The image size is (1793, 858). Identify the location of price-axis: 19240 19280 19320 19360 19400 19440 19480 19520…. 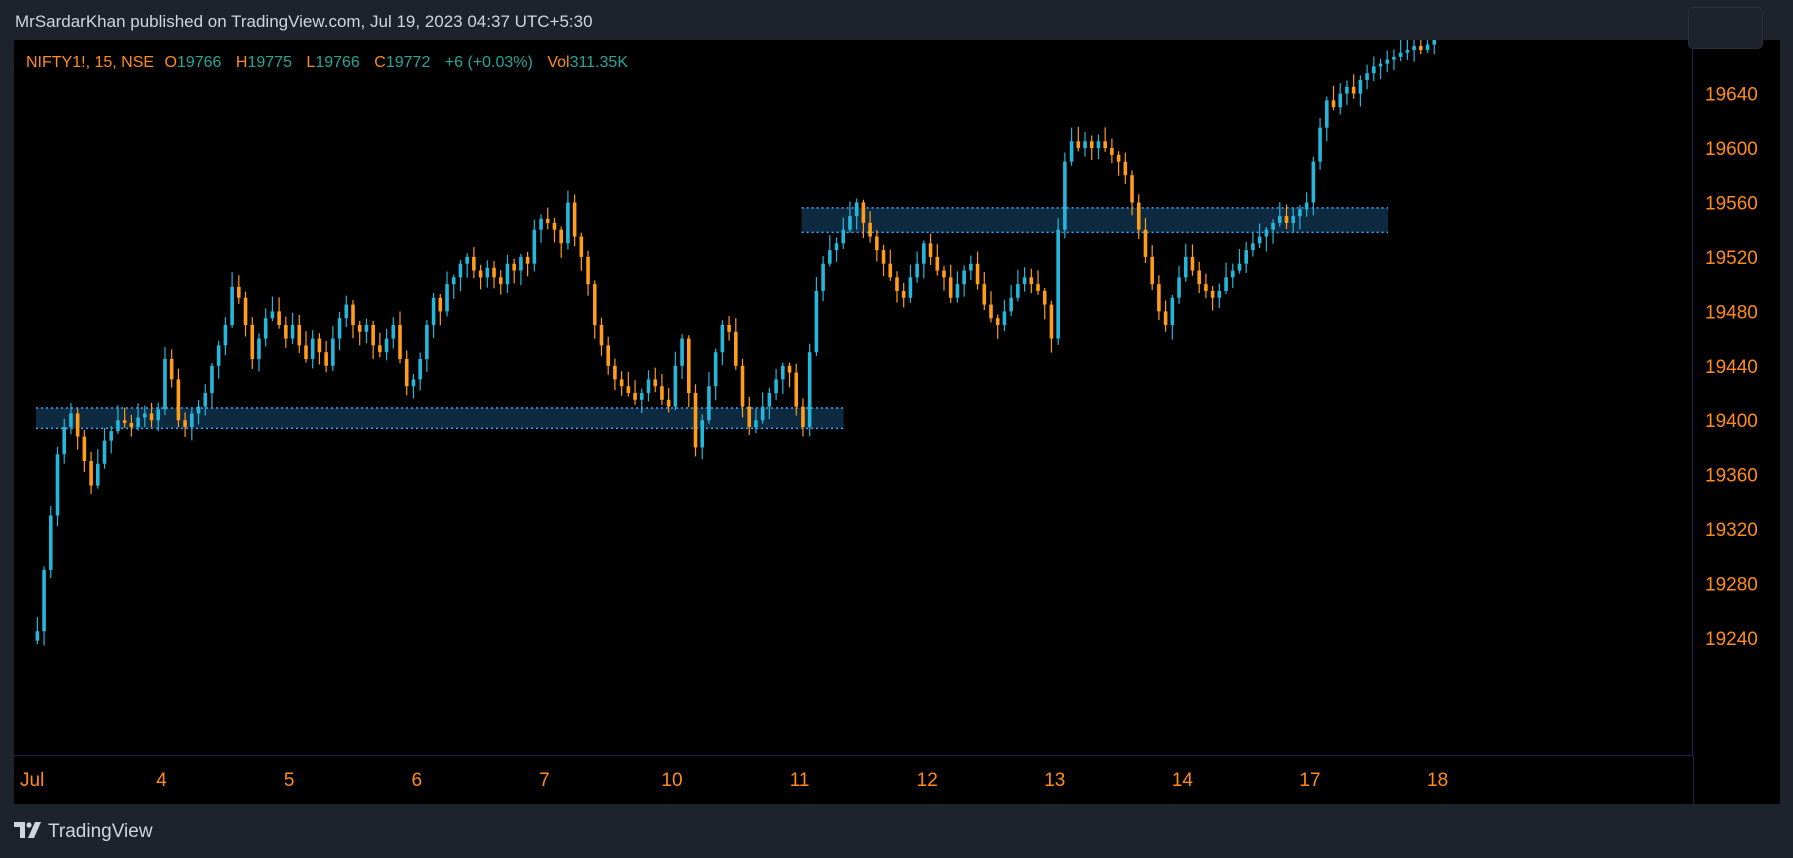
(1736, 398).